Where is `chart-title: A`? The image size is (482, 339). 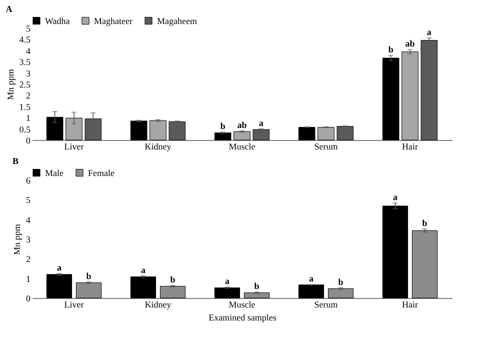 chart-title: A is located at coordinates (9, 9).